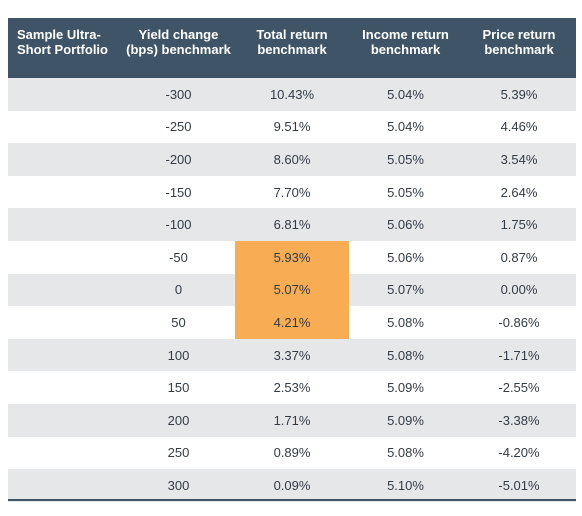  I want to click on cell-total-return: 6.81%, so click(292, 224).